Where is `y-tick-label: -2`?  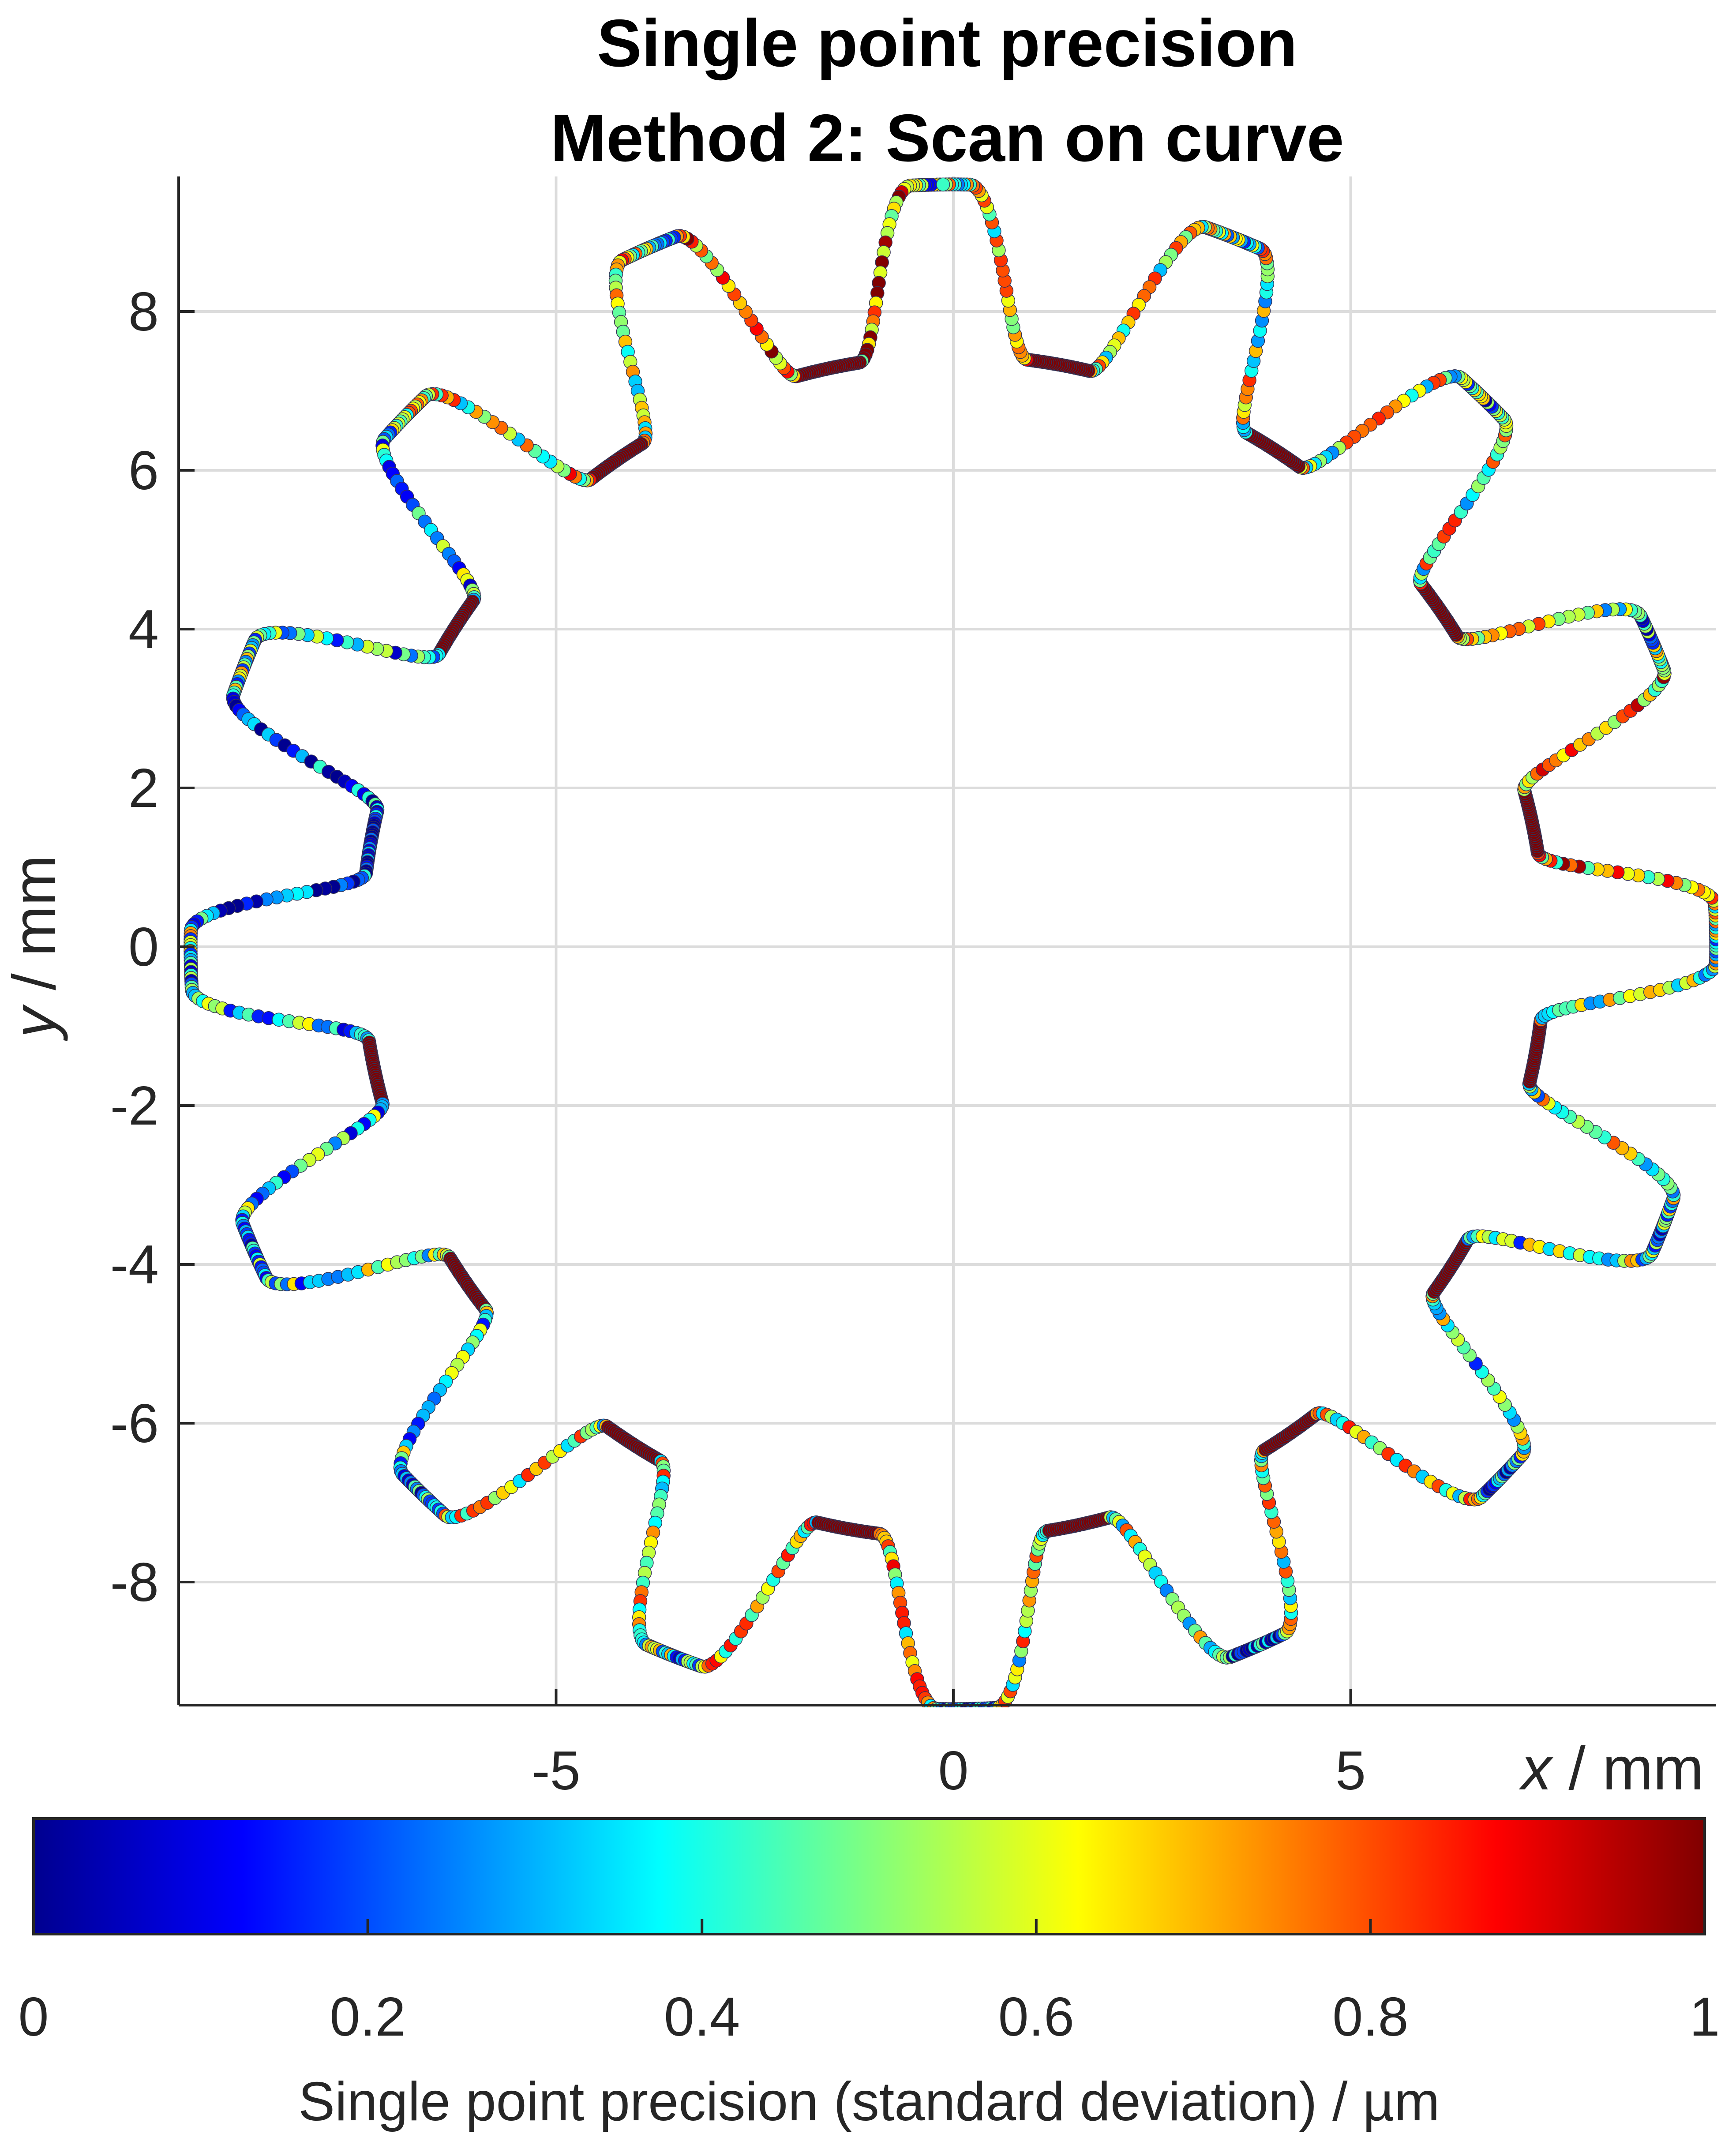 y-tick-label: -2 is located at coordinates (134, 1106).